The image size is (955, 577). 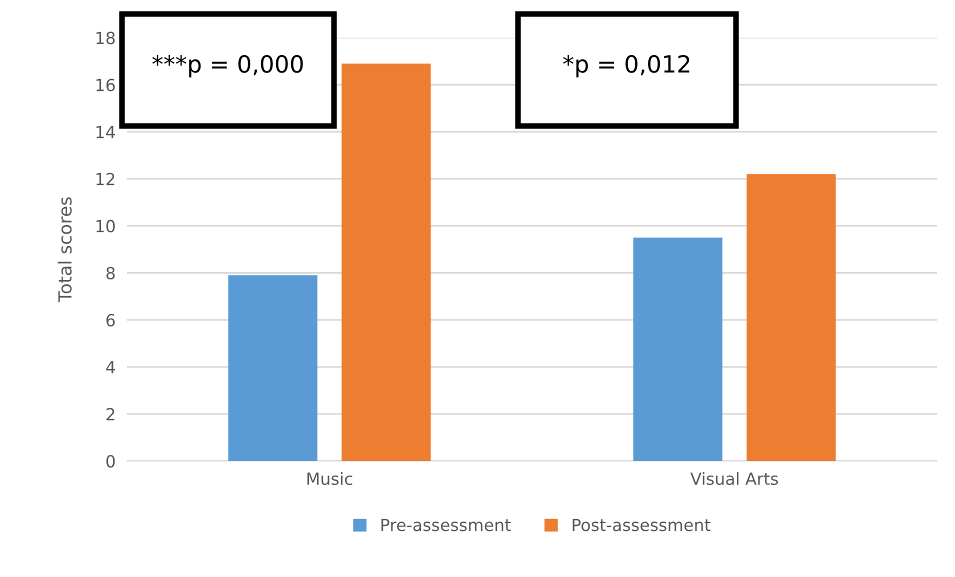 What do you see at coordinates (105, 38) in the screenshot?
I see `y-tick-label: 18` at bounding box center [105, 38].